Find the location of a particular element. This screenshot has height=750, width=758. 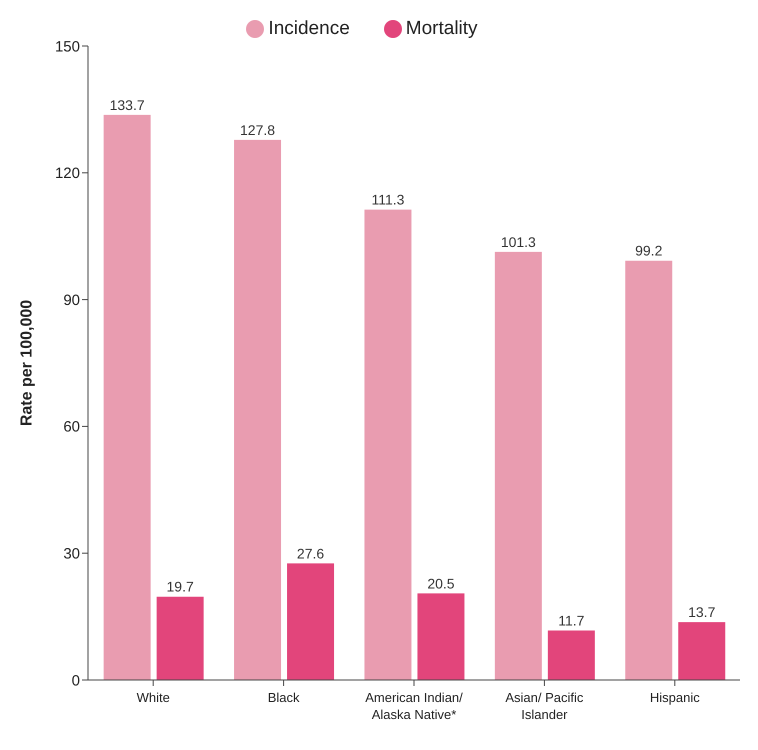

y-axis-title: Rate per 100,000 is located at coordinates (27, 363).